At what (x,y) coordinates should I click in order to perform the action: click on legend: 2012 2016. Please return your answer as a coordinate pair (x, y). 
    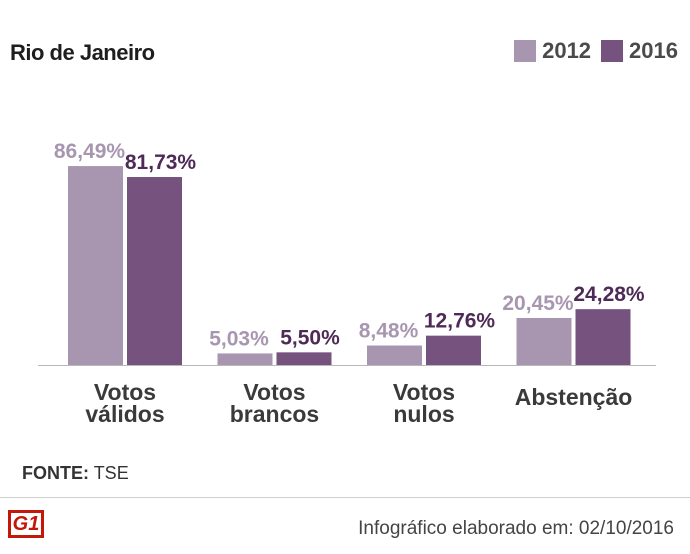
    Looking at the image, I should click on (596, 51).